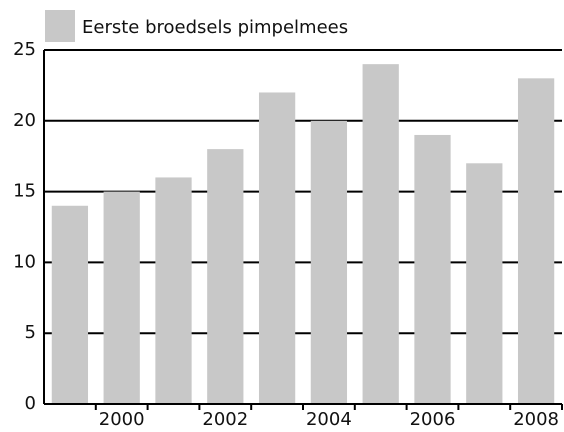 Image resolution: width=564 pixels, height=432 pixels. I want to click on y-tick-label: 20, so click(24, 120).